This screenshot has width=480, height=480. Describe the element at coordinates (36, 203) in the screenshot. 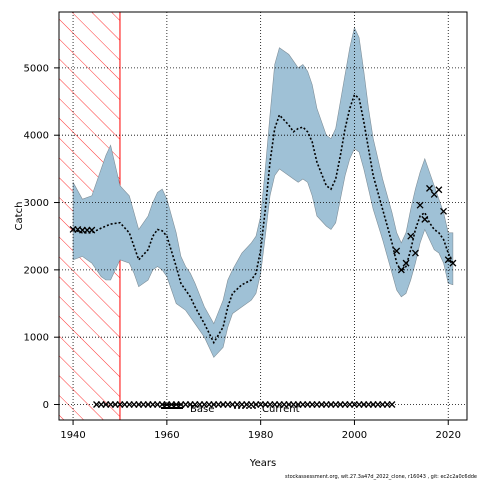

I see `y-tick-label: 3000` at that location.